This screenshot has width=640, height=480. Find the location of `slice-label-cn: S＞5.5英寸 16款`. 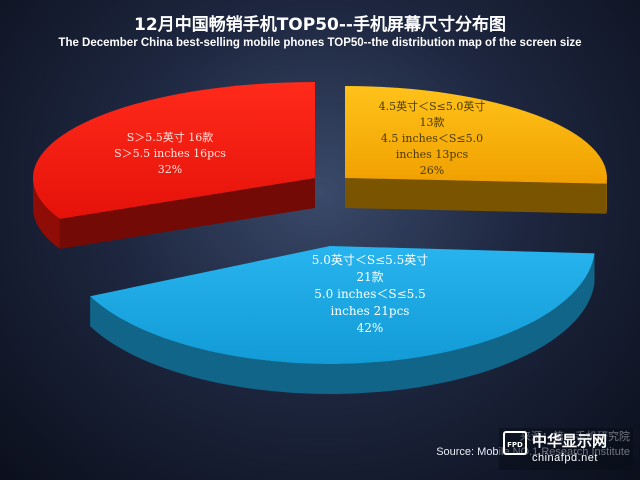

slice-label-cn: S＞5.5英寸 16款 is located at coordinates (170, 137).